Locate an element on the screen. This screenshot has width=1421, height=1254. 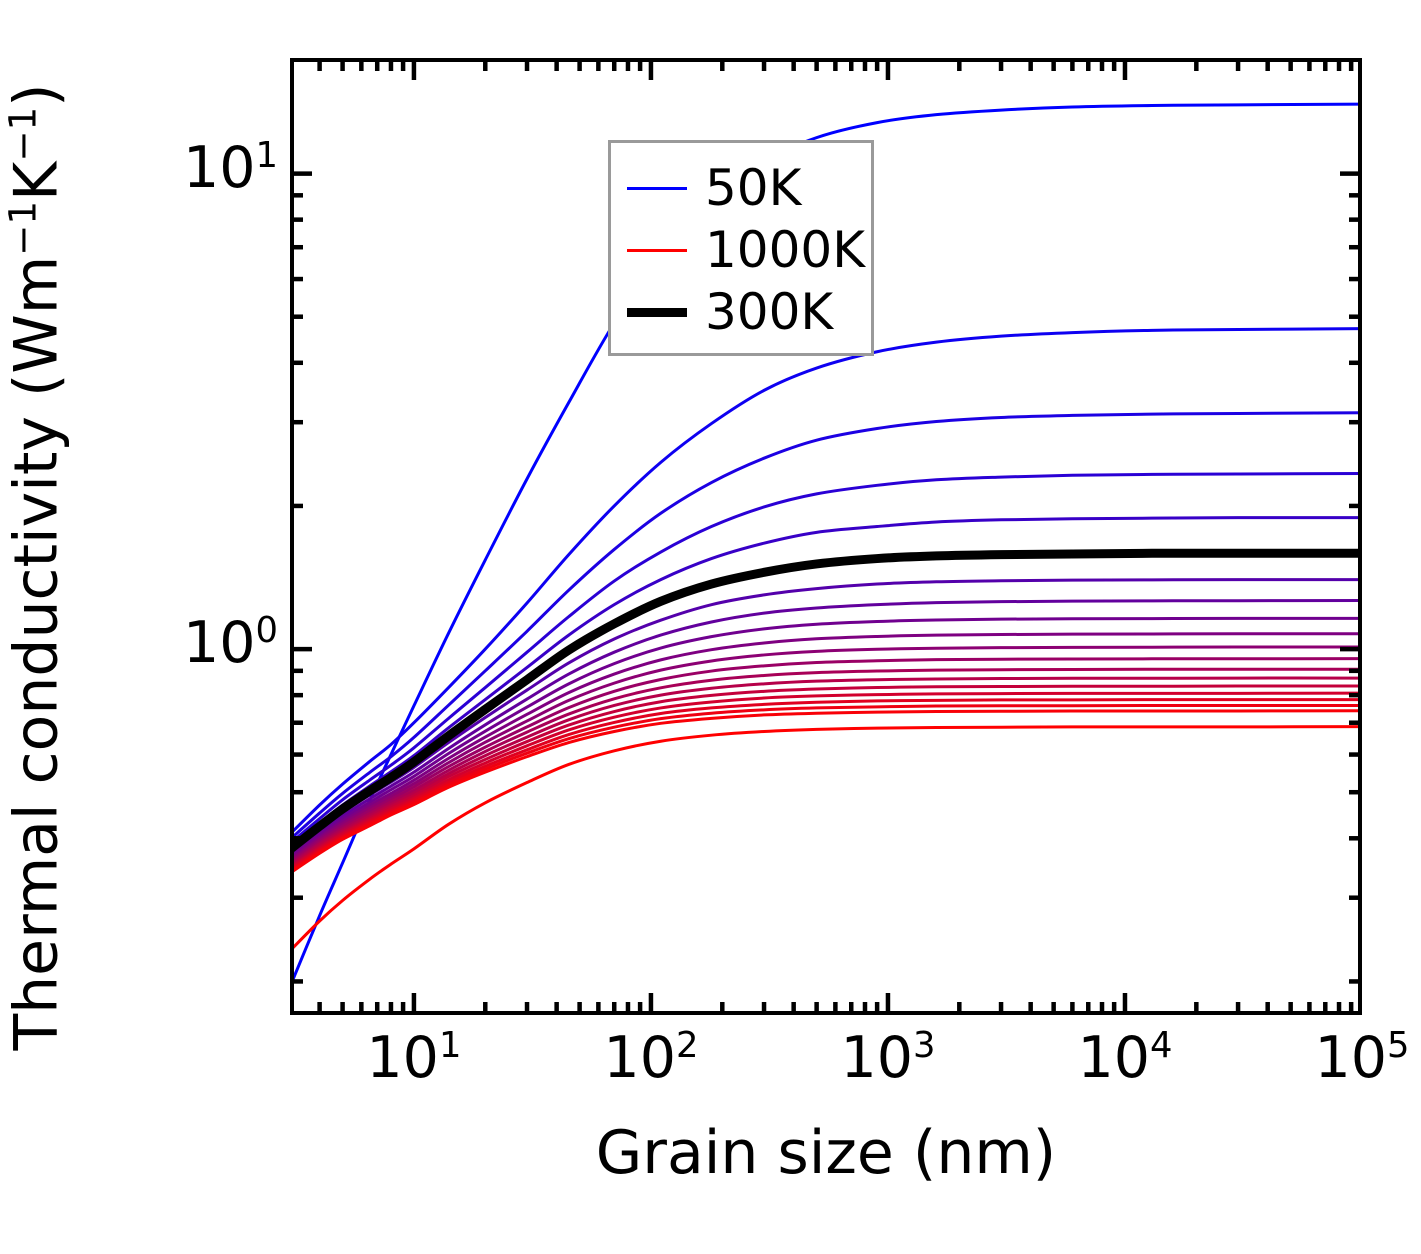
curve-500k is located at coordinates (826, 746).